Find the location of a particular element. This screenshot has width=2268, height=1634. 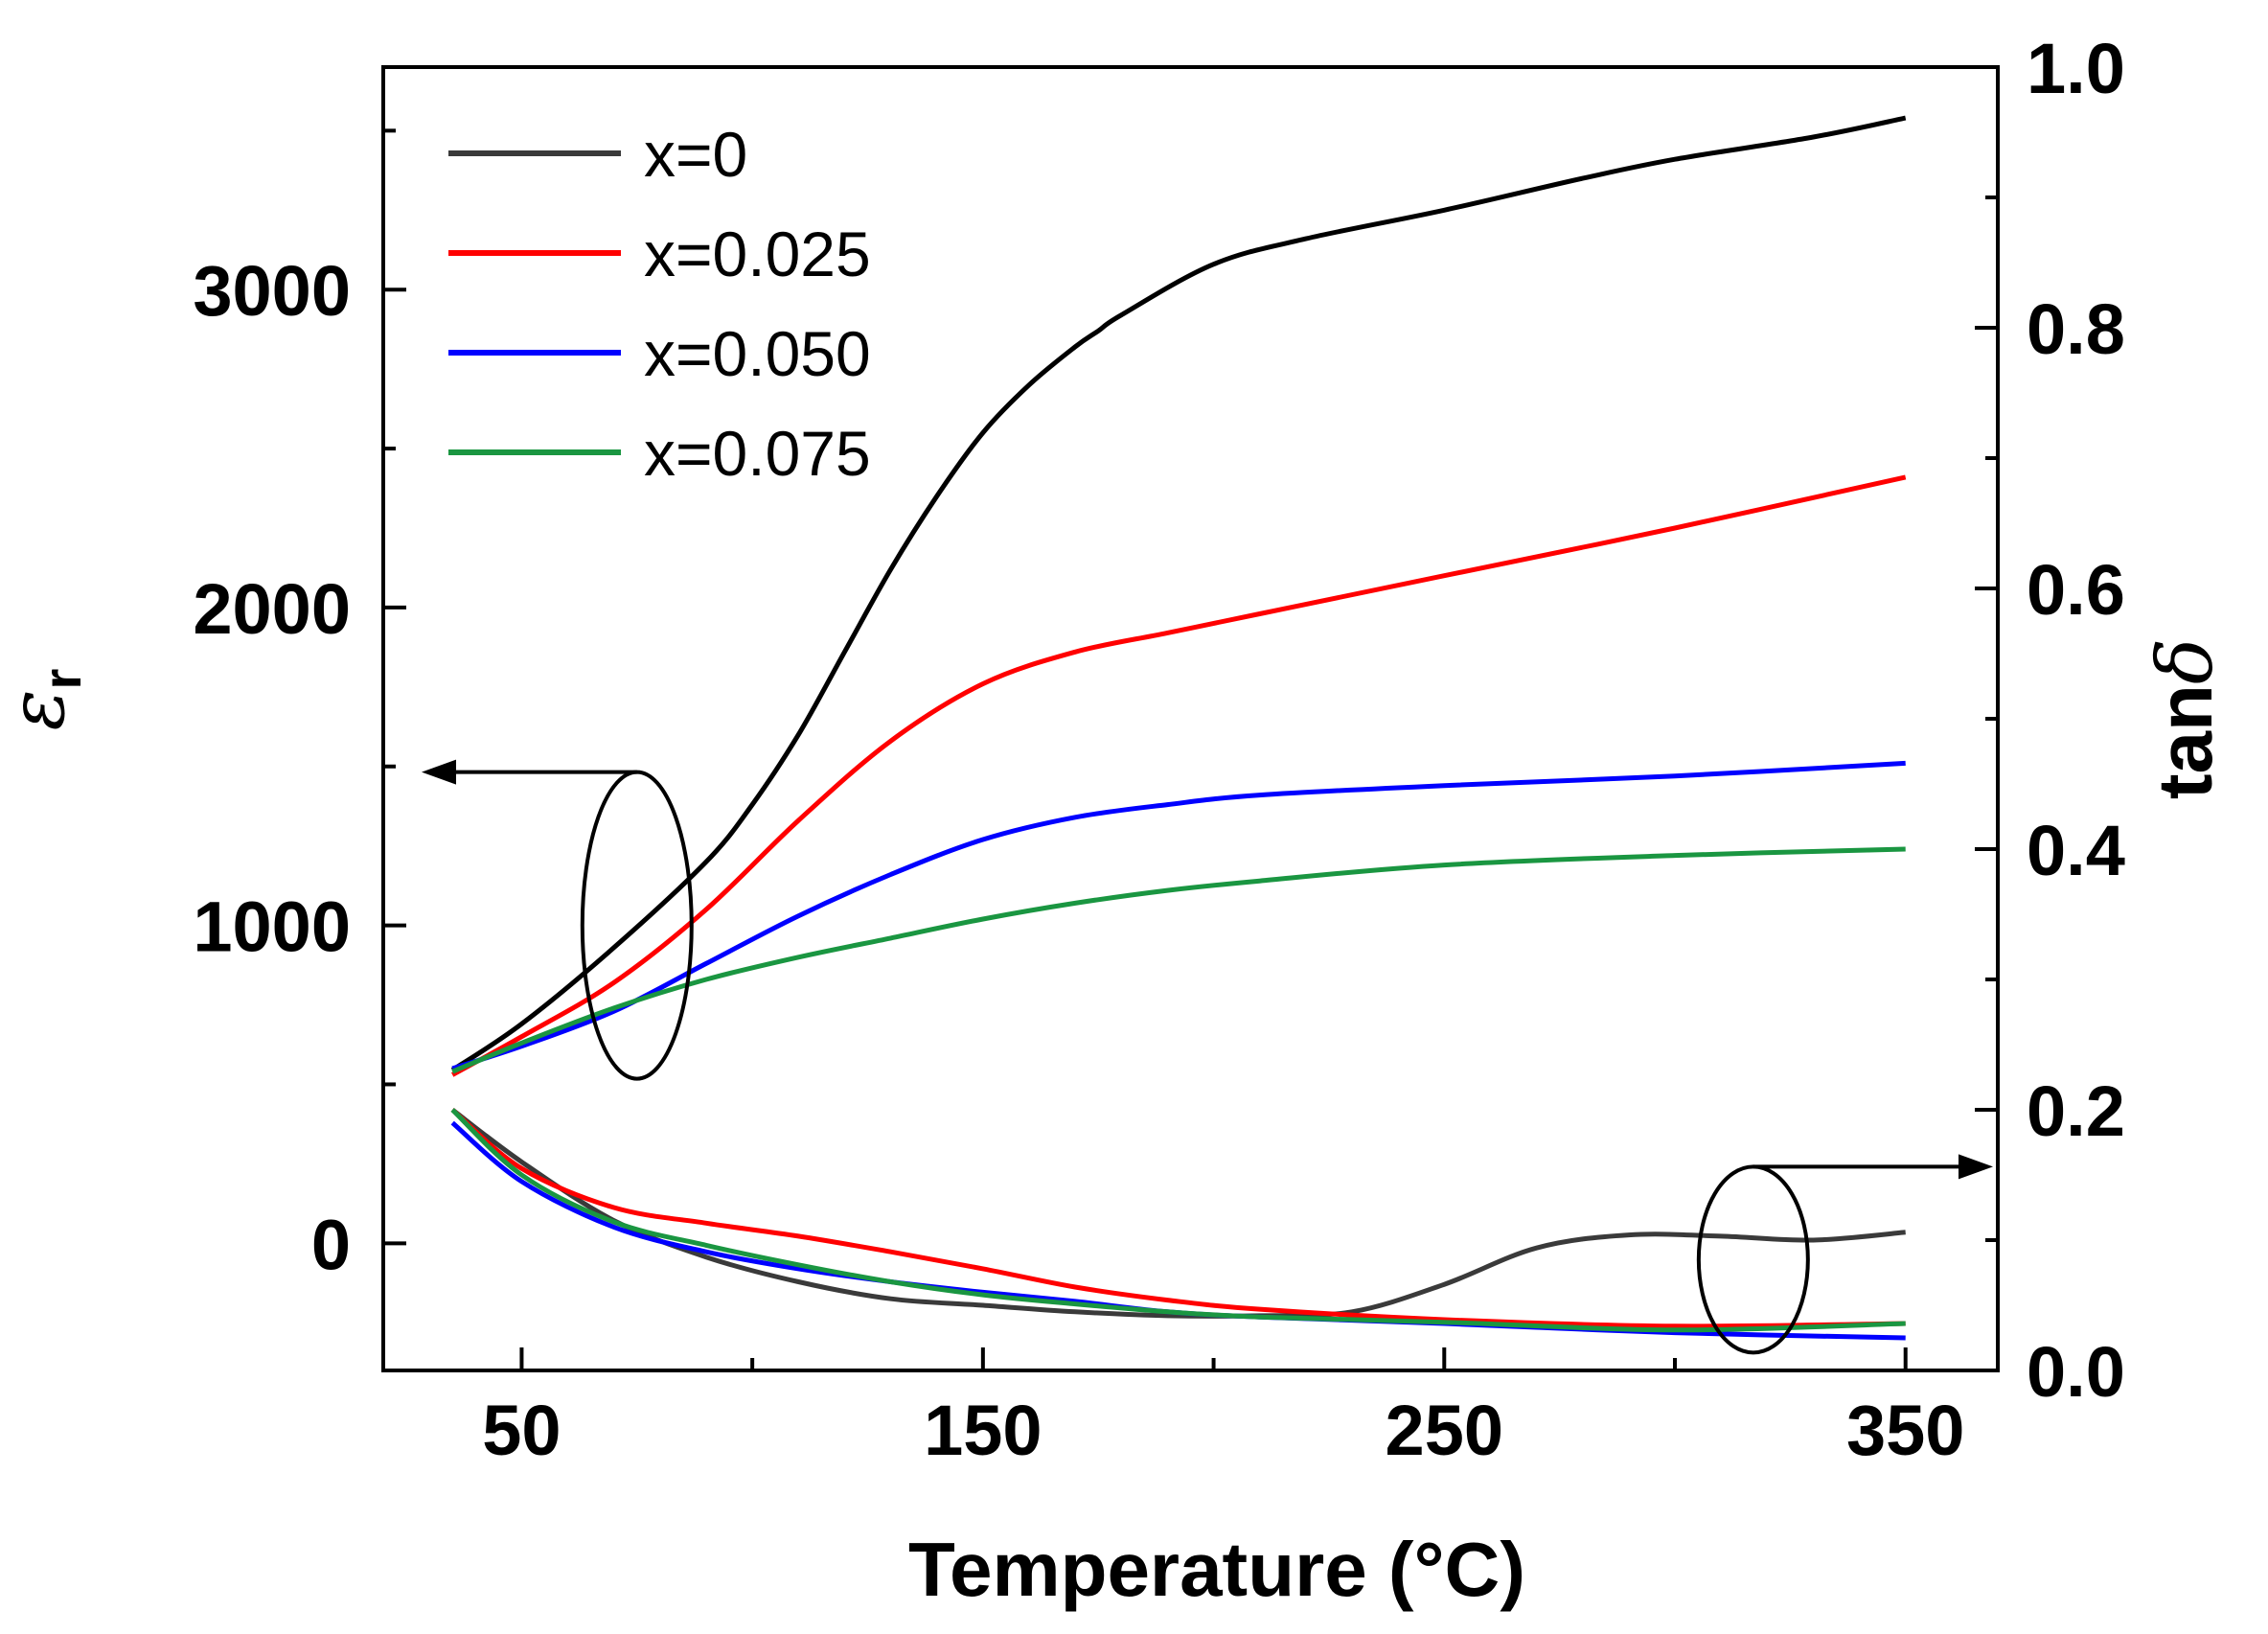

y-right-tick-label: 1.0 is located at coordinates (2076, 68).